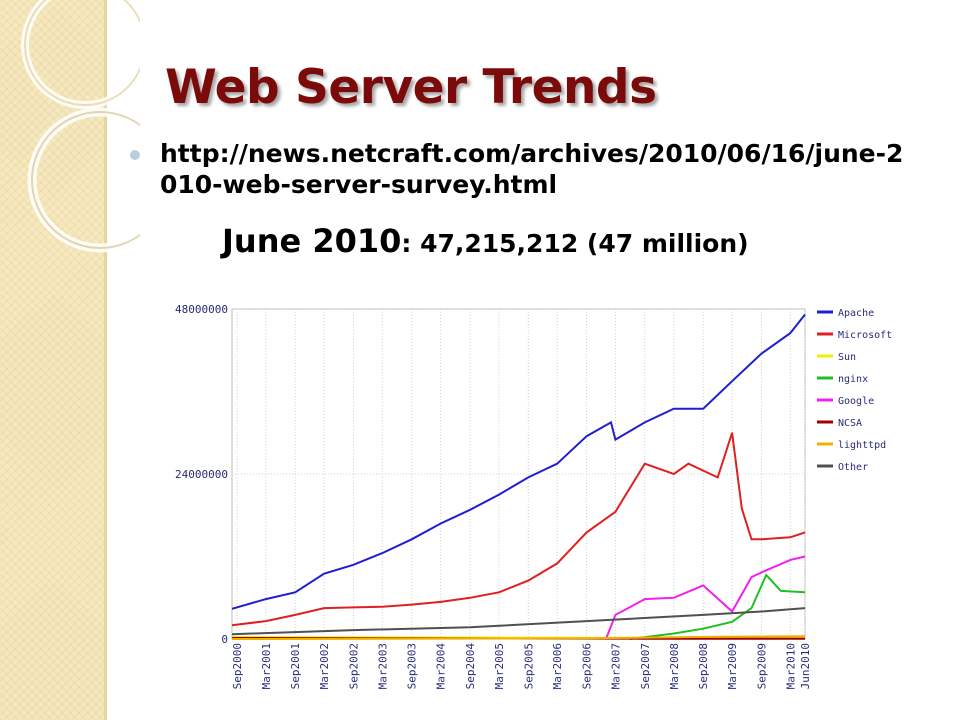  Describe the element at coordinates (353, 666) in the screenshot. I see `x-tick-label: Sep2002` at that location.